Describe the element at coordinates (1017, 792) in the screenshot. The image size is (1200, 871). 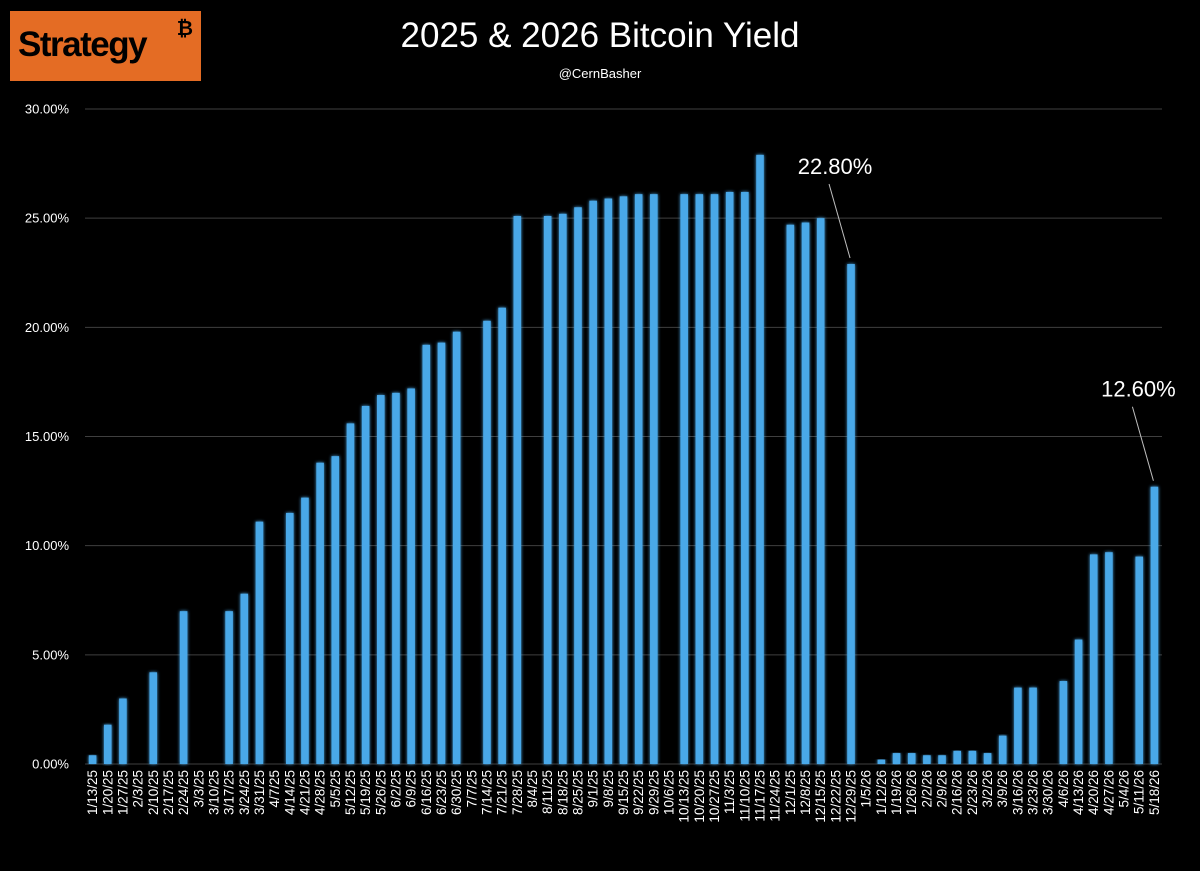
I see `x-tick-label: 3/16/26` at that location.